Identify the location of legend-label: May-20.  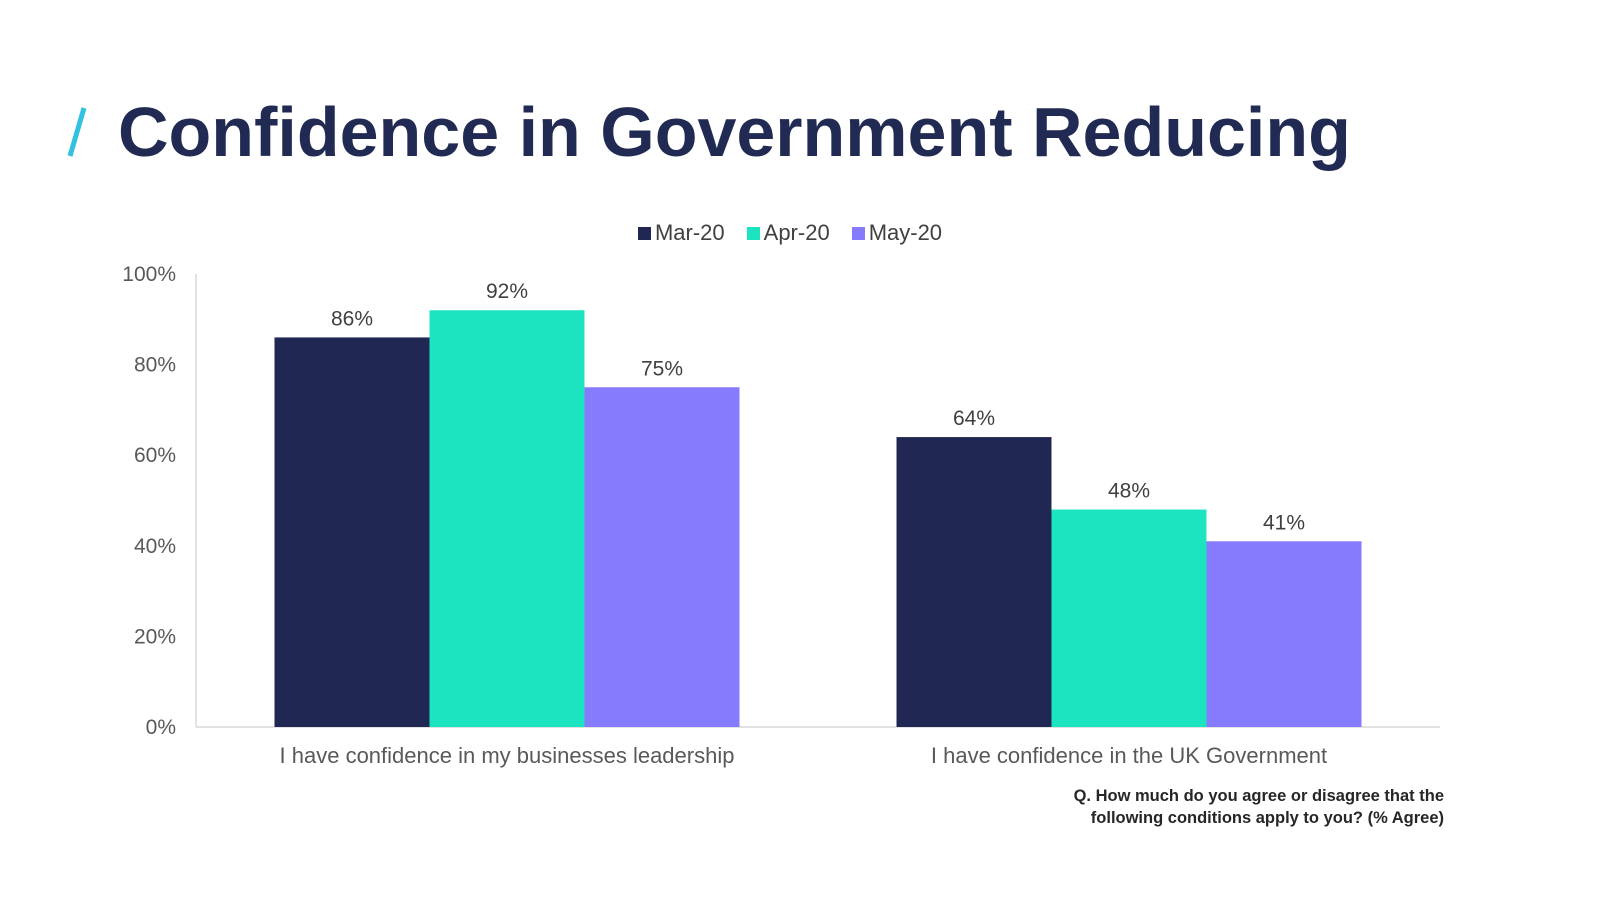
(905, 232).